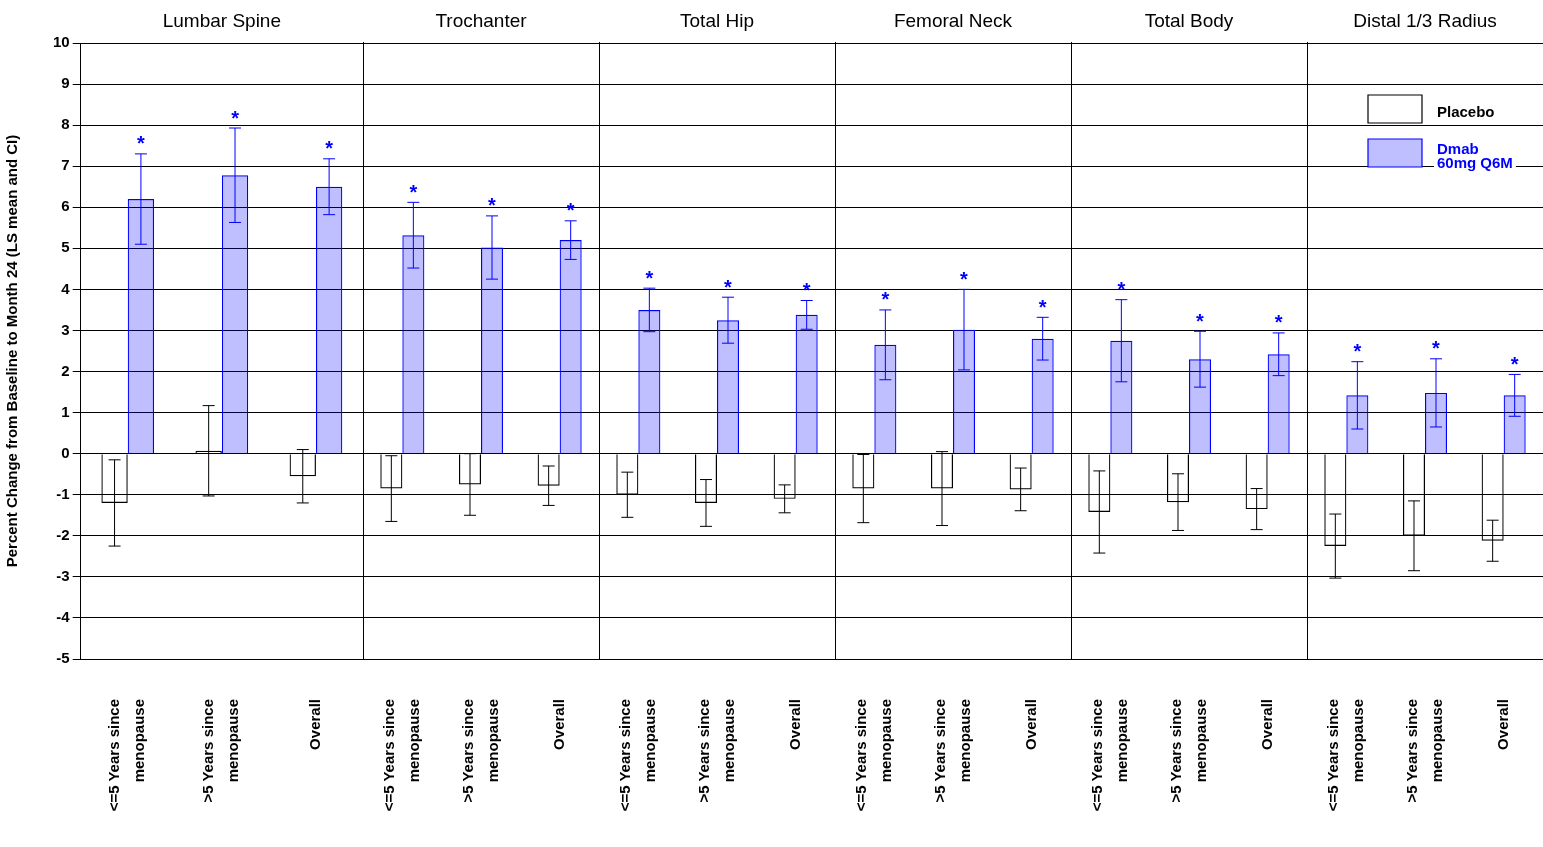  What do you see at coordinates (65, 452) in the screenshot?
I see `y-tick-label: 0` at bounding box center [65, 452].